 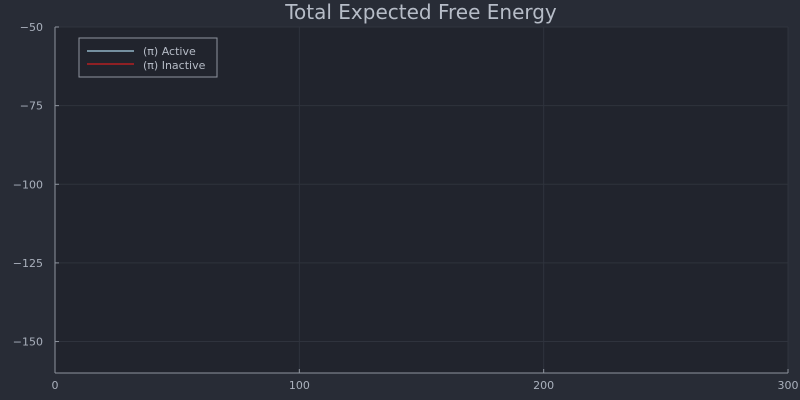 I want to click on legend-label-active: (π) Active, so click(x=169, y=51).